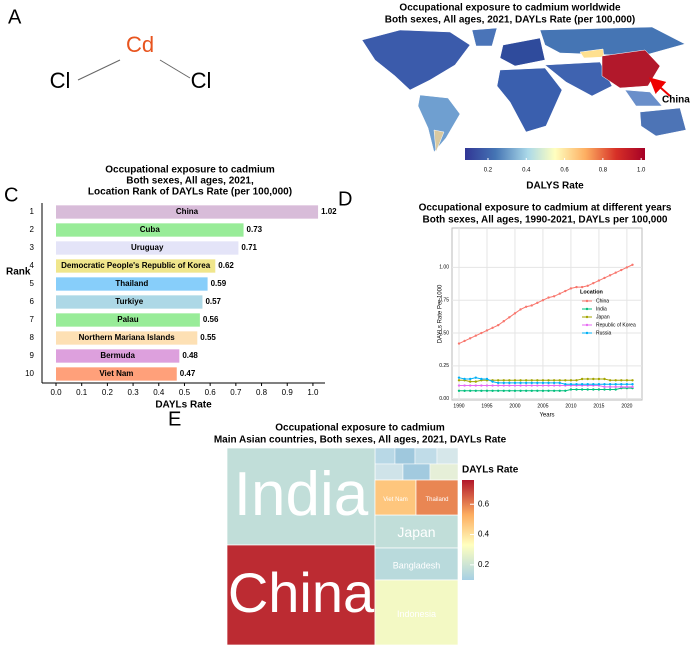 This screenshot has width=698, height=651. What do you see at coordinates (136, 265) in the screenshot?
I see `bar-category-label: Democratic People's Republic of Korea` at bounding box center [136, 265].